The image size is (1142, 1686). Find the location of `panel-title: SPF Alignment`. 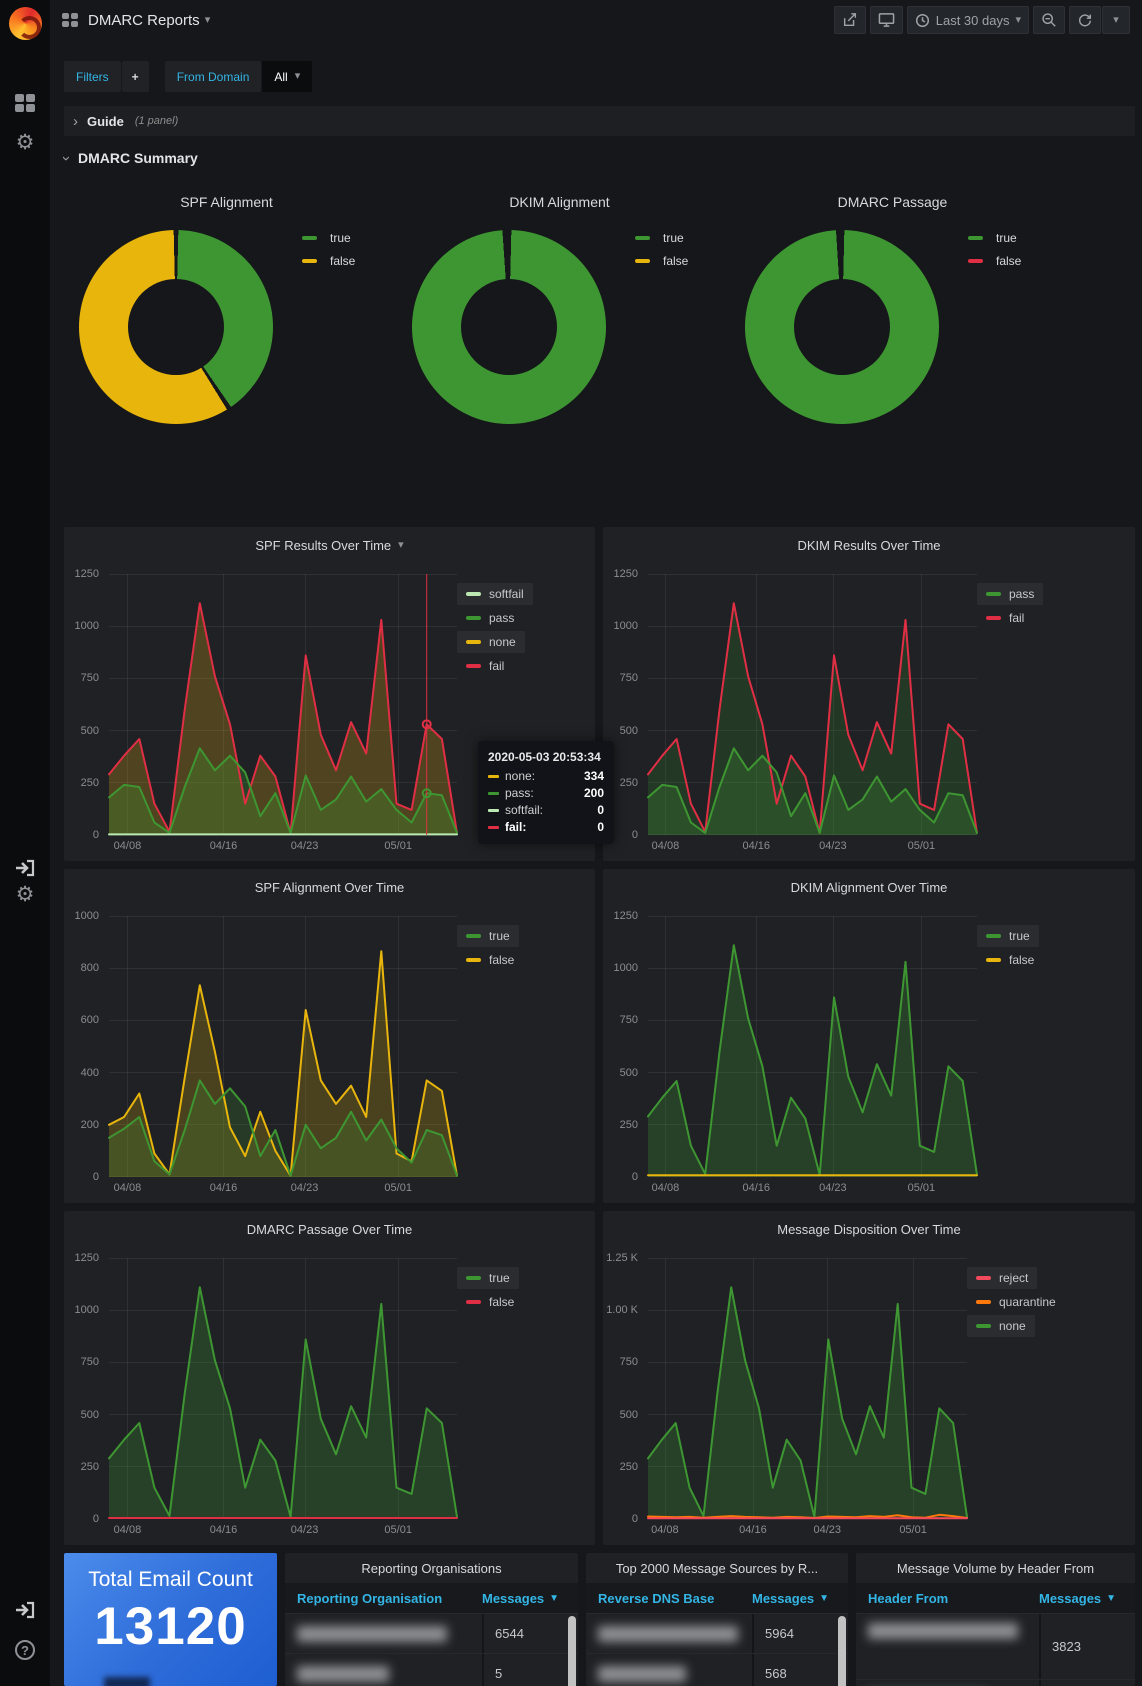

panel-title: SPF Alignment is located at coordinates (226, 202).